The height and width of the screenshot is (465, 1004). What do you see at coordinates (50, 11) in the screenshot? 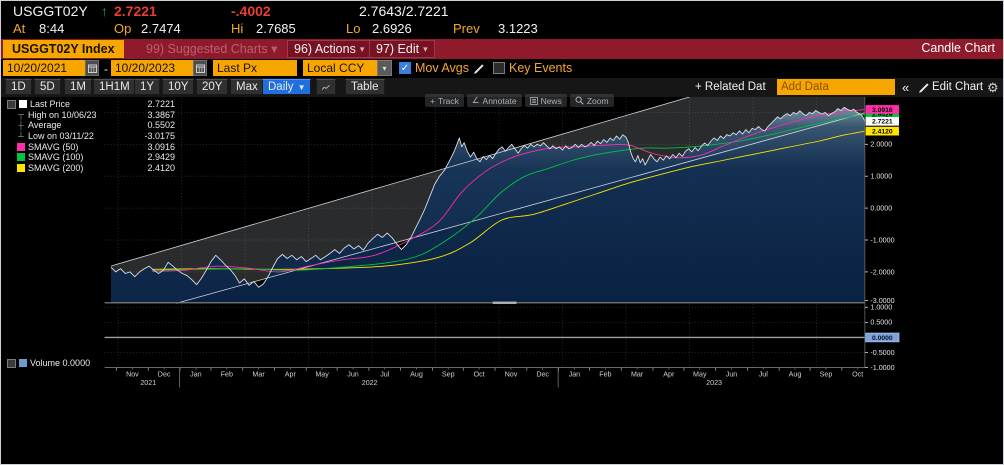
I see `ticker-symbol: USGGT02Y` at bounding box center [50, 11].